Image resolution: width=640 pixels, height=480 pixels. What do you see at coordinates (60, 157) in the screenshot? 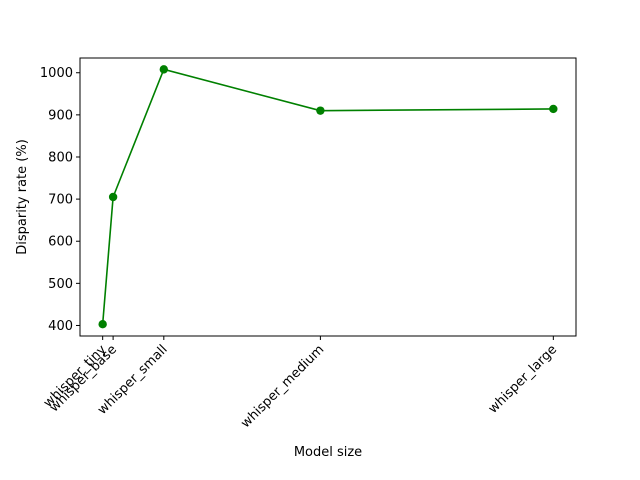
I see `y-tick-label: 800` at bounding box center [60, 157].